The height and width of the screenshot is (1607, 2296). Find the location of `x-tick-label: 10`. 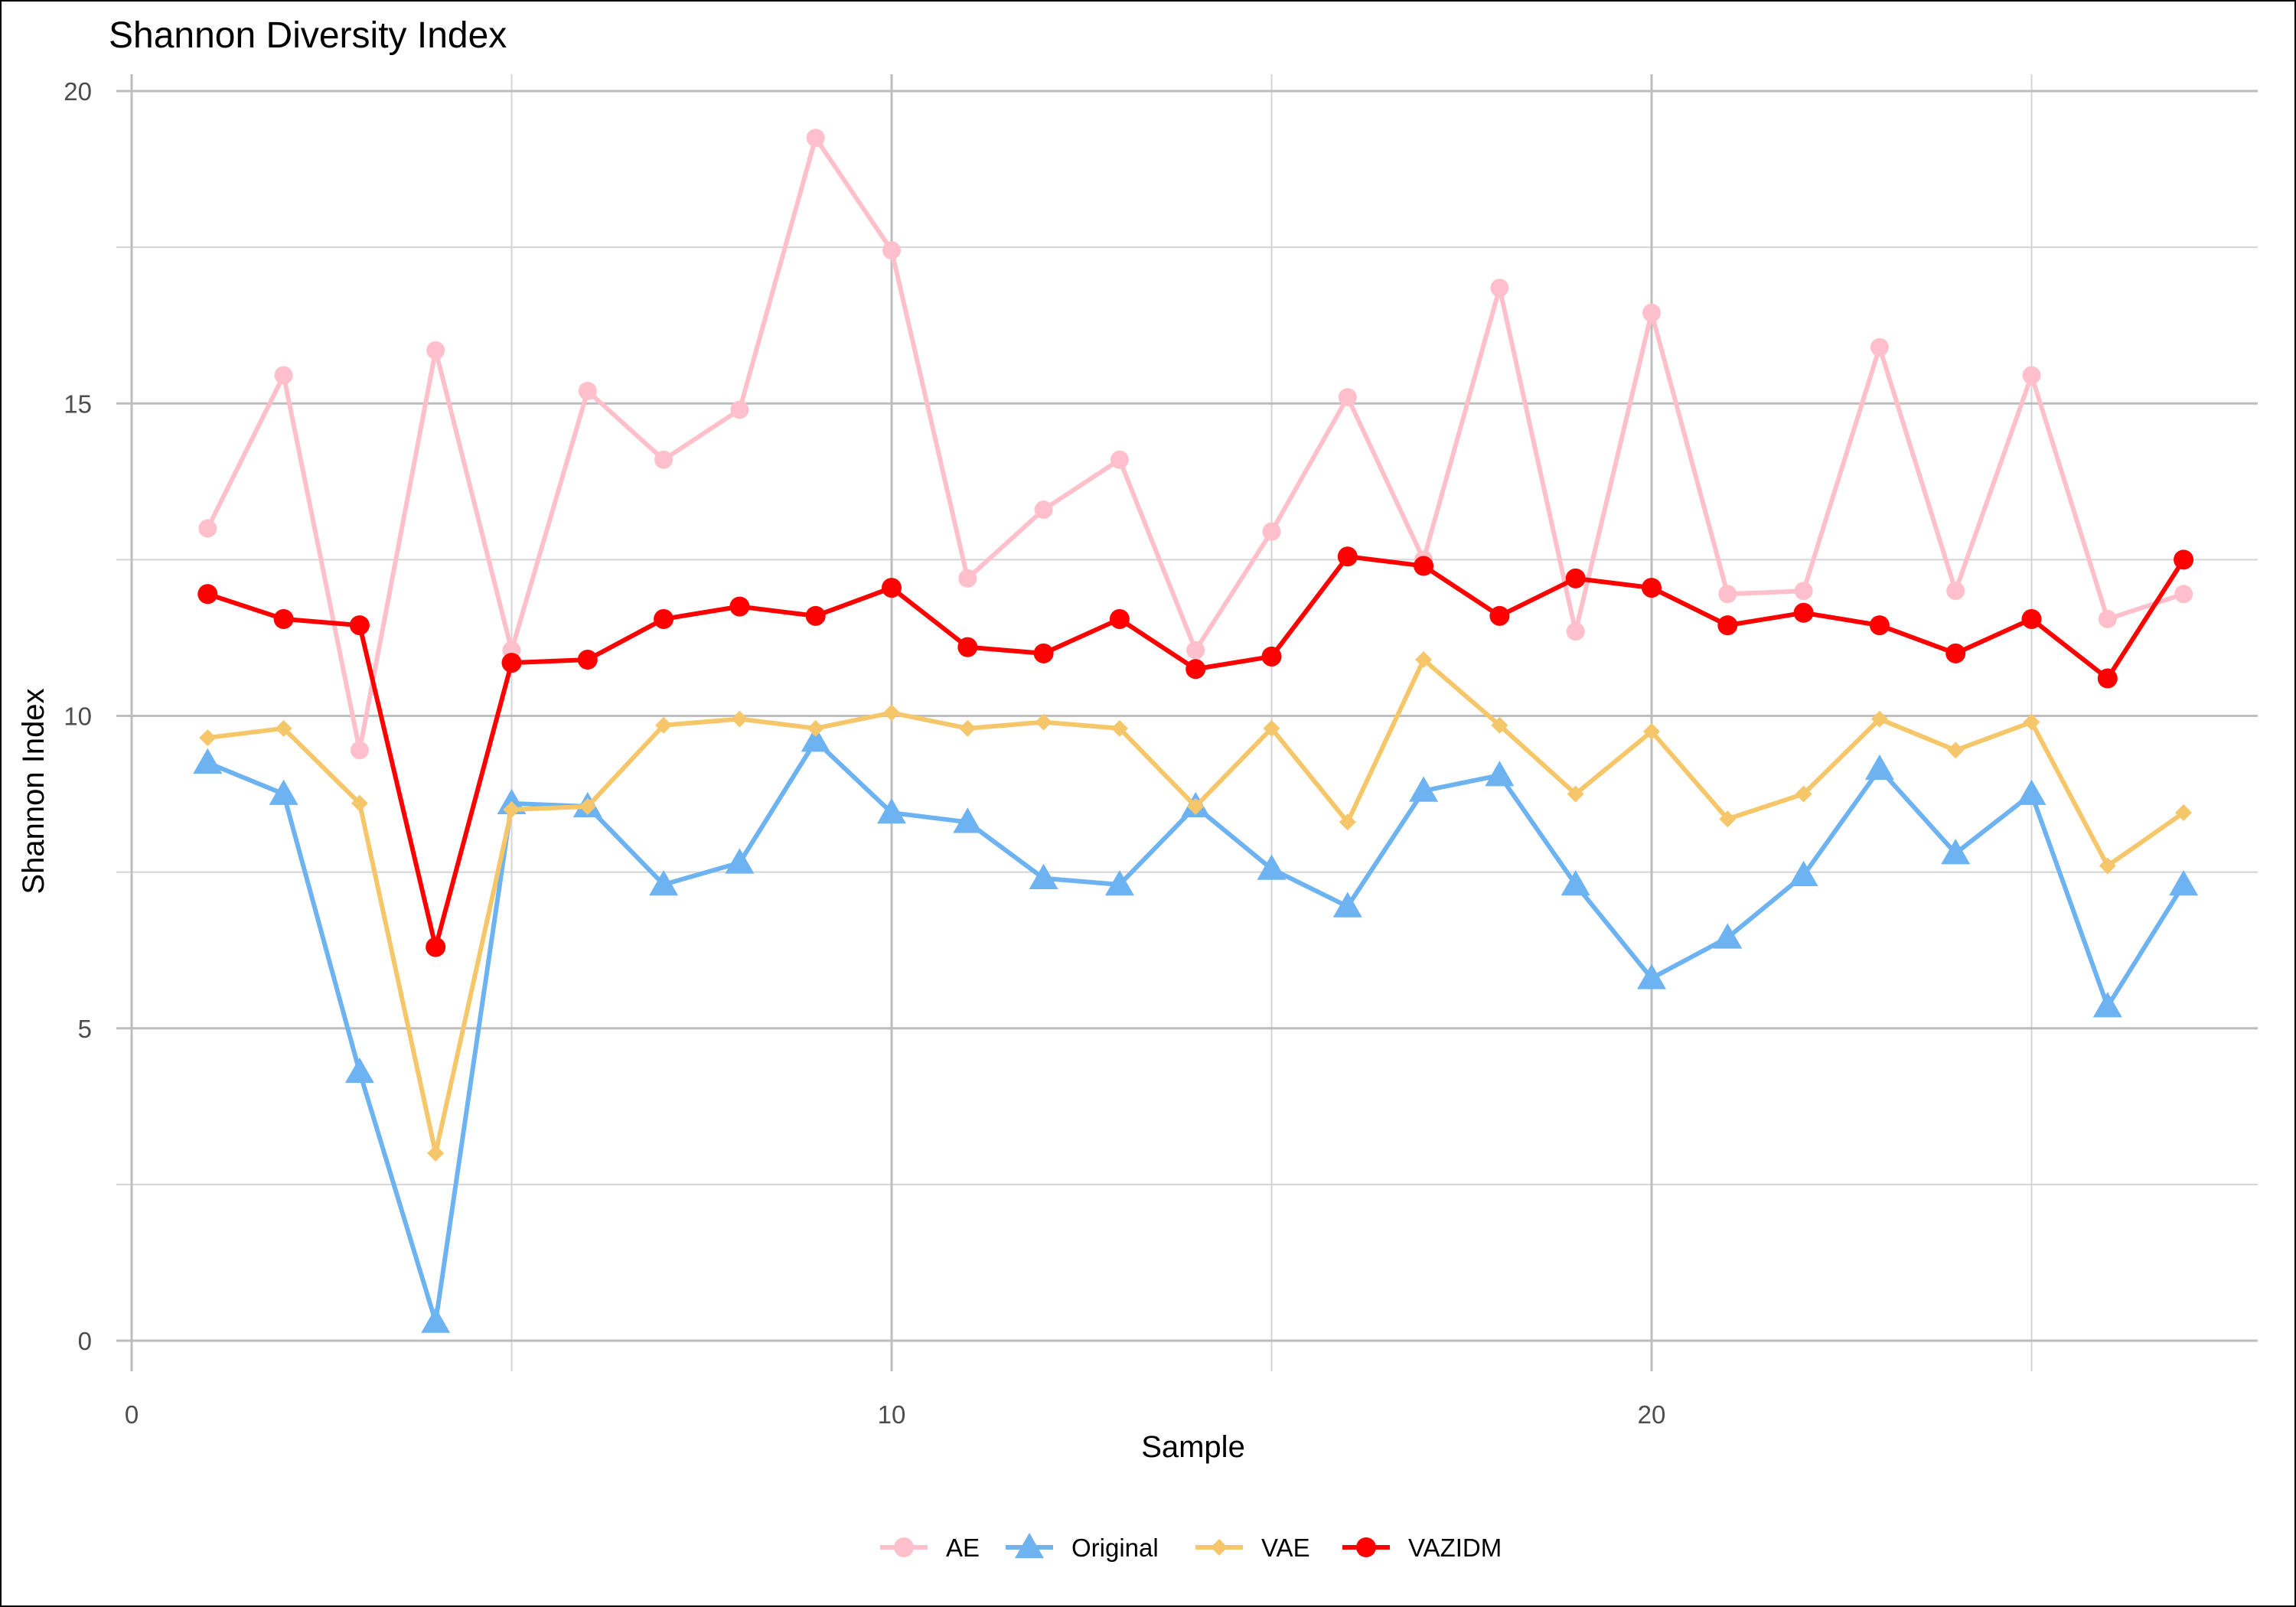

x-tick-label: 10 is located at coordinates (892, 1414).